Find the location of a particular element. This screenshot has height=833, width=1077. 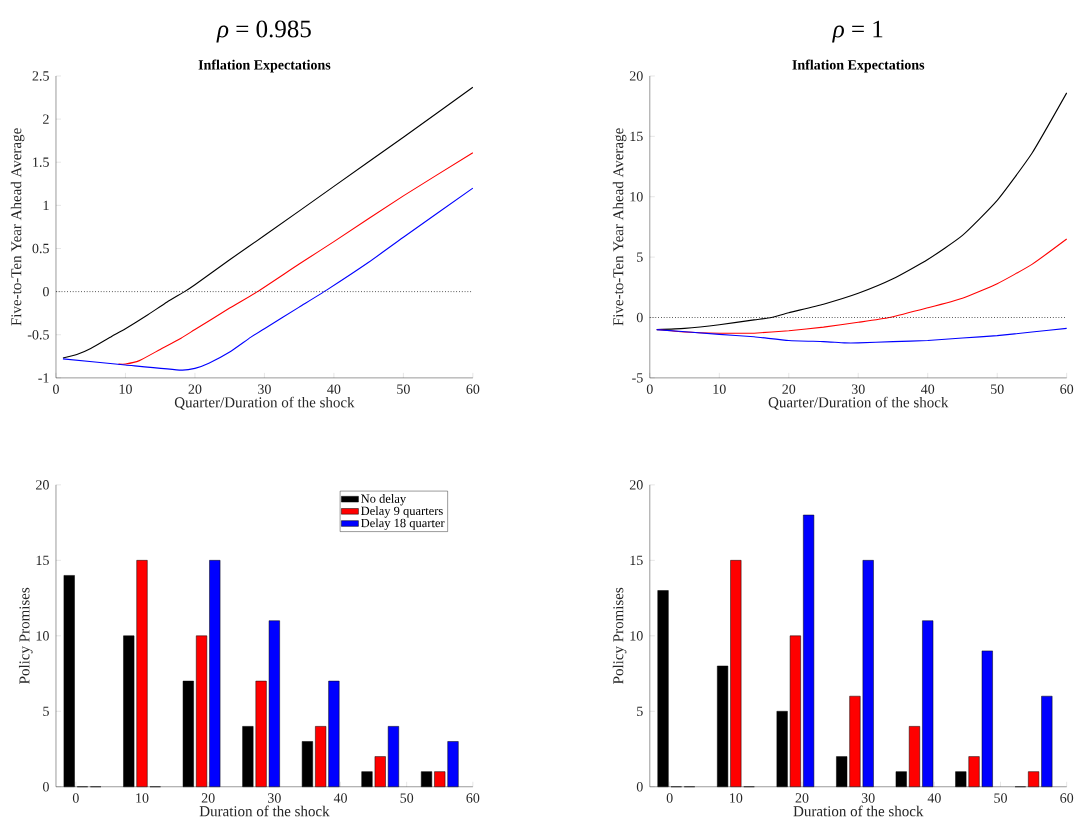

legend-label: Delay 9 quarters is located at coordinates (402, 512).